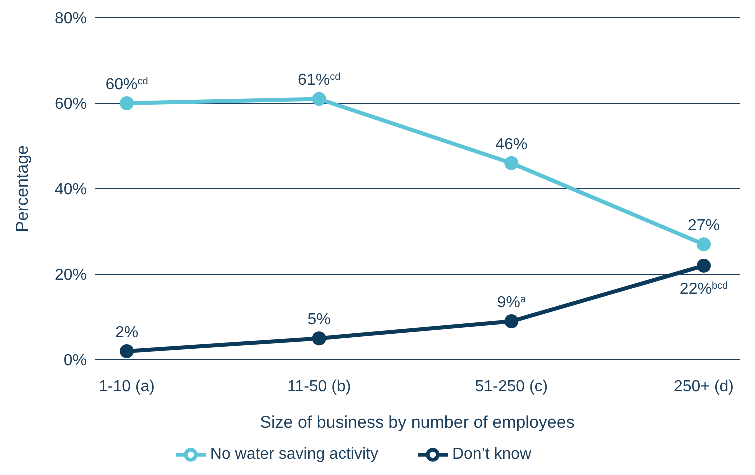 The width and height of the screenshot is (755, 475). Describe the element at coordinates (492, 455) in the screenshot. I see `legend-label: Don’t know` at that location.